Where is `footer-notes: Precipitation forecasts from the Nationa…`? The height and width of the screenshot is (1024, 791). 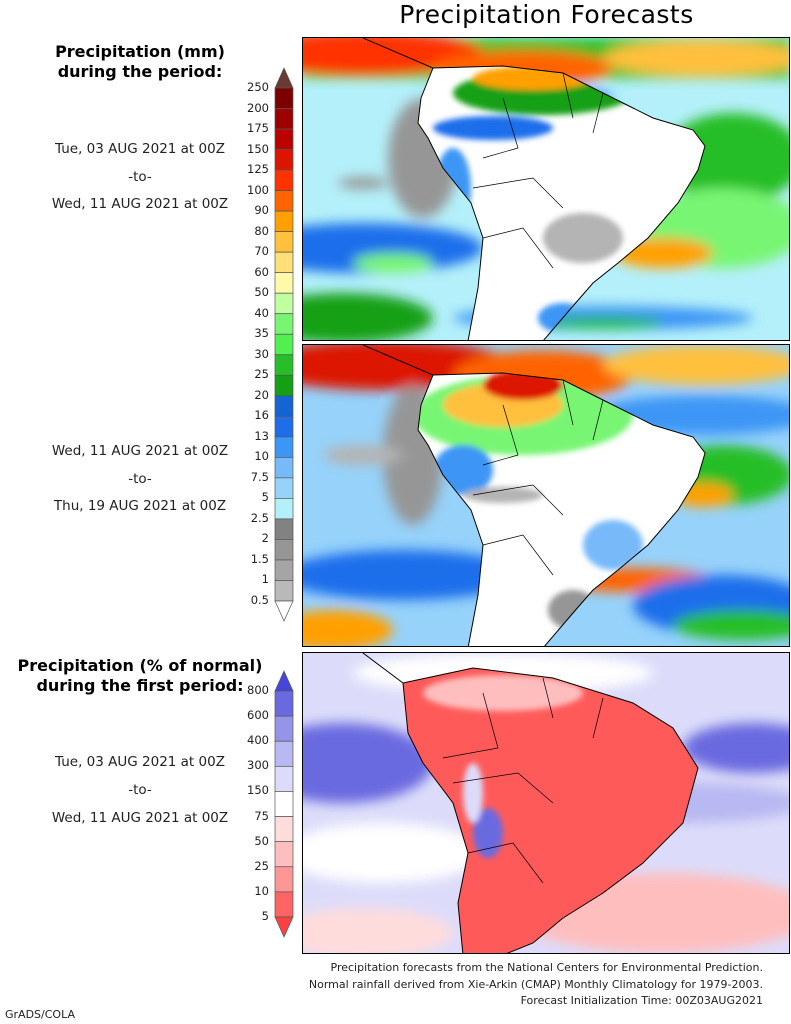 footer-notes: Precipitation forecasts from the Nationa… is located at coordinates (536, 985).